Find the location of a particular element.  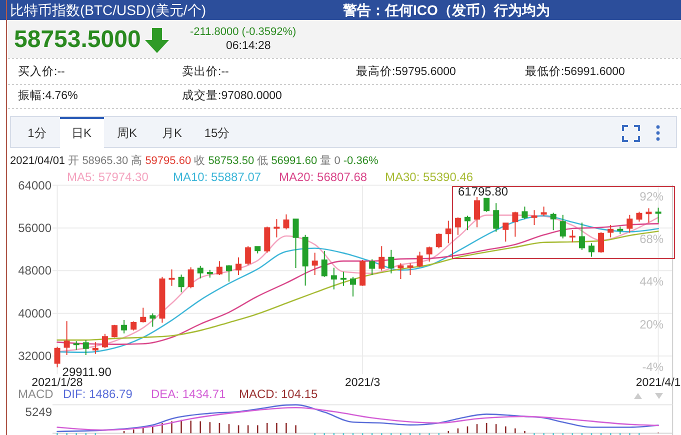

text: 58753.5000 is located at coordinates (77, 39).